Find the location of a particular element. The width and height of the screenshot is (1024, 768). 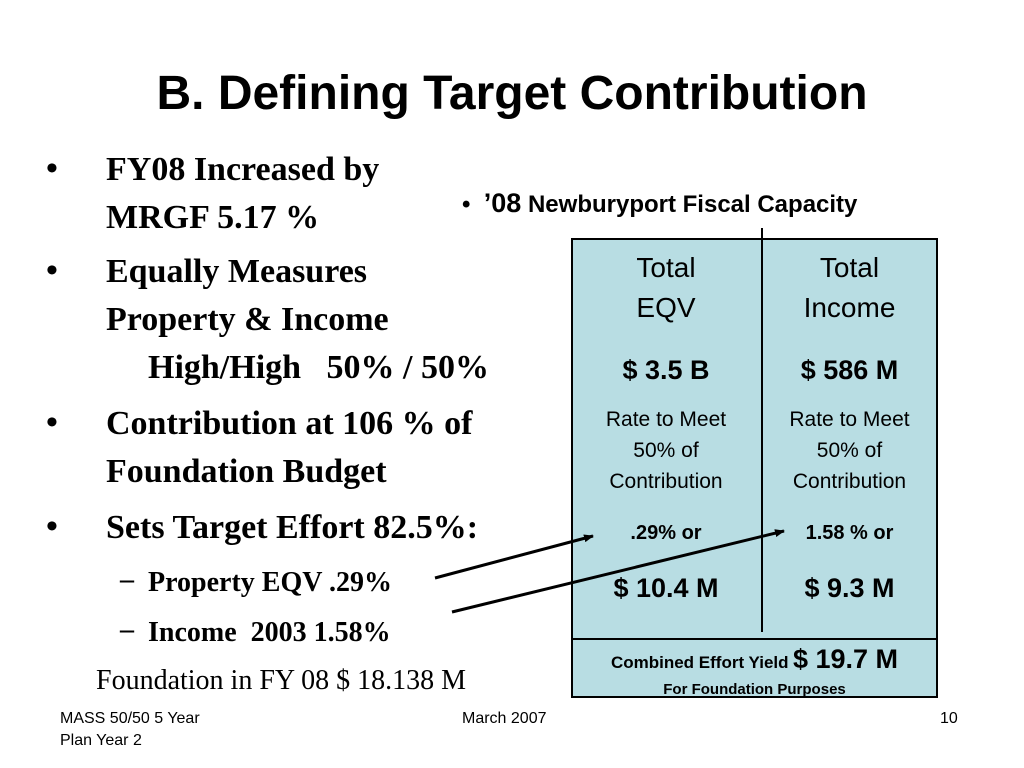

column-divider is located at coordinates (762, 430).